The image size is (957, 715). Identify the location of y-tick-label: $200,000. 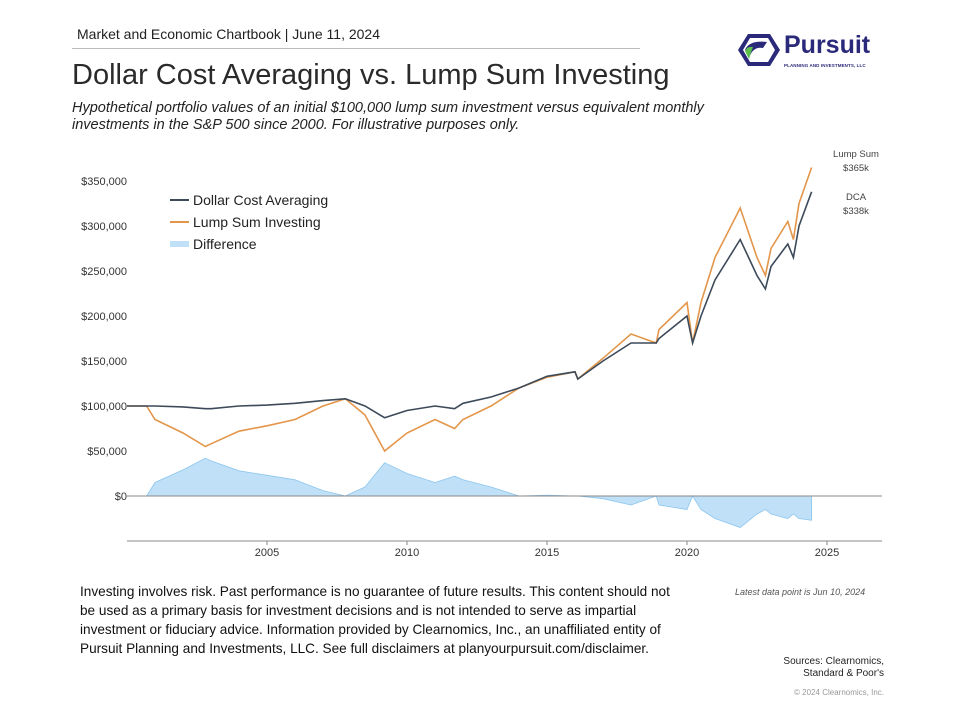
(104, 317).